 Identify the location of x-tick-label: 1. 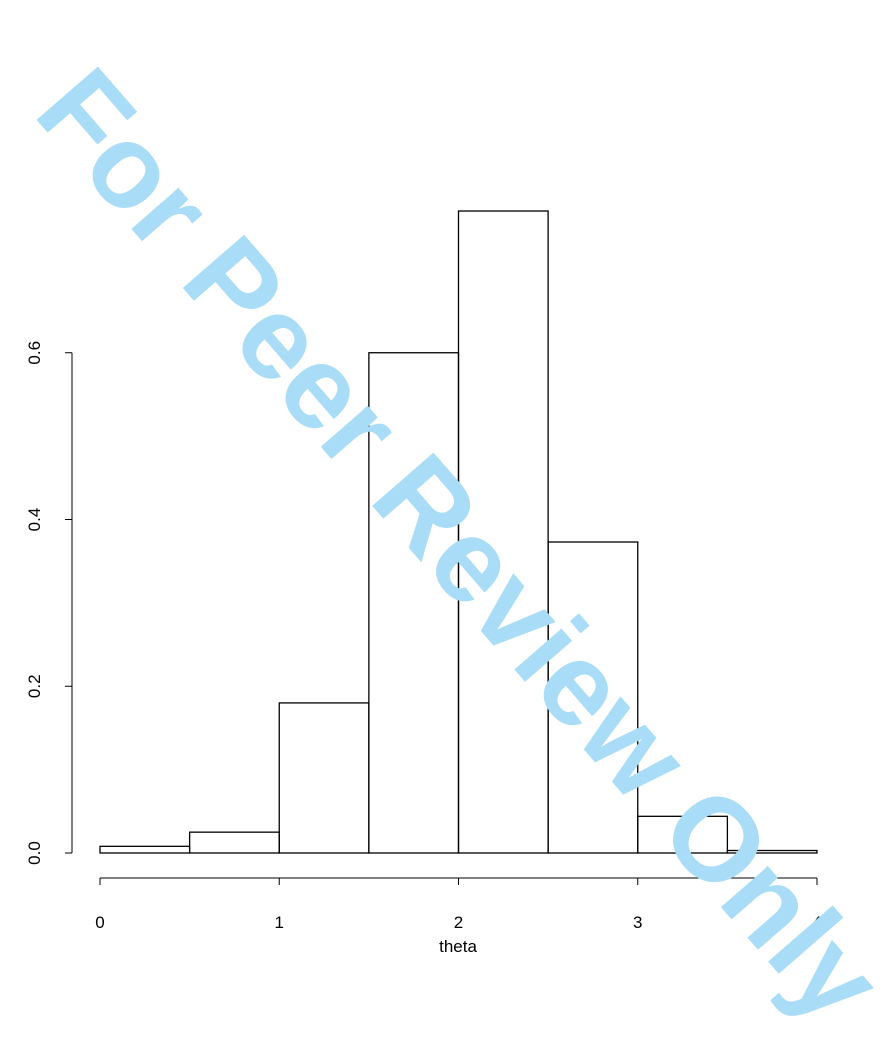
(279, 922).